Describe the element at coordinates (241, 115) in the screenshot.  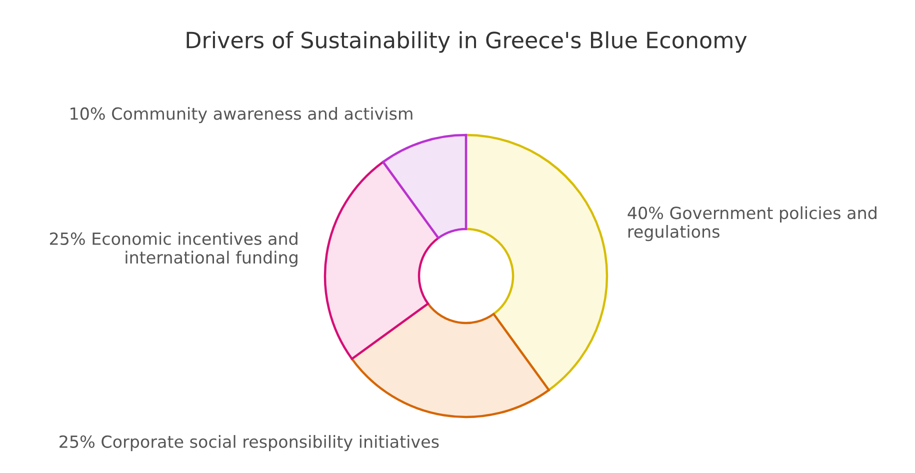
I see `slice-label: 10% Community awareness and activism` at that location.